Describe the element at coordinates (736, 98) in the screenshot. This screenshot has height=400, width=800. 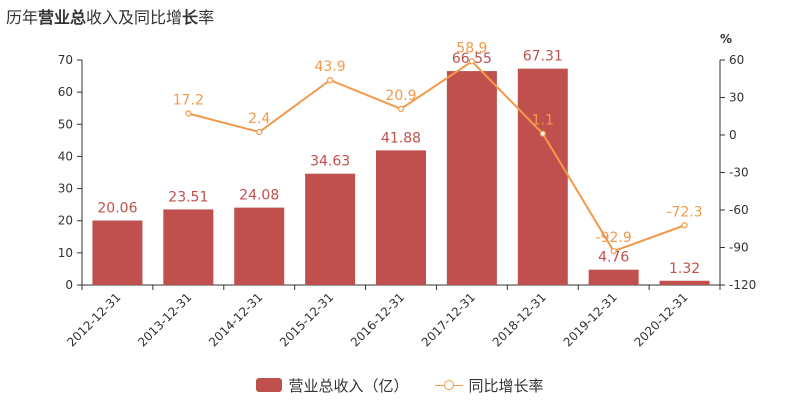
I see `y-right-tick-label: 30` at that location.